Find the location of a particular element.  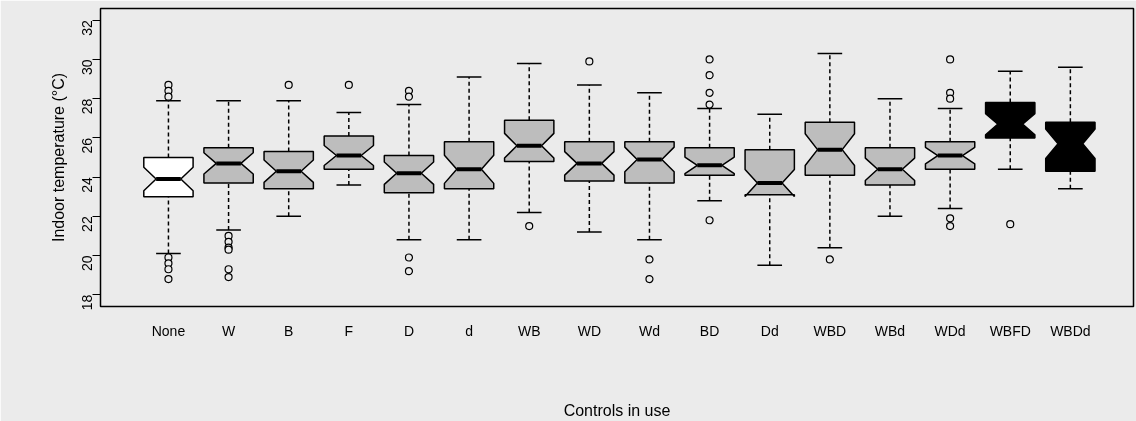

y-tick-label: 20 is located at coordinates (87, 263).